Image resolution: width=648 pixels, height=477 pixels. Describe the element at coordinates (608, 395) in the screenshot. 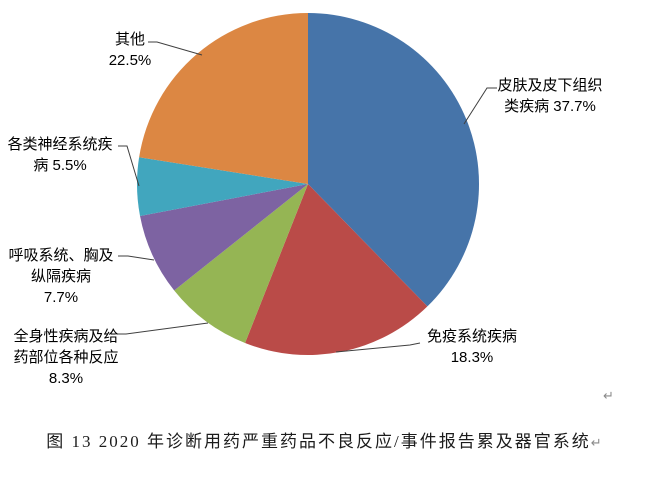

I see `paragraph-return-mark: ↵` at that location.